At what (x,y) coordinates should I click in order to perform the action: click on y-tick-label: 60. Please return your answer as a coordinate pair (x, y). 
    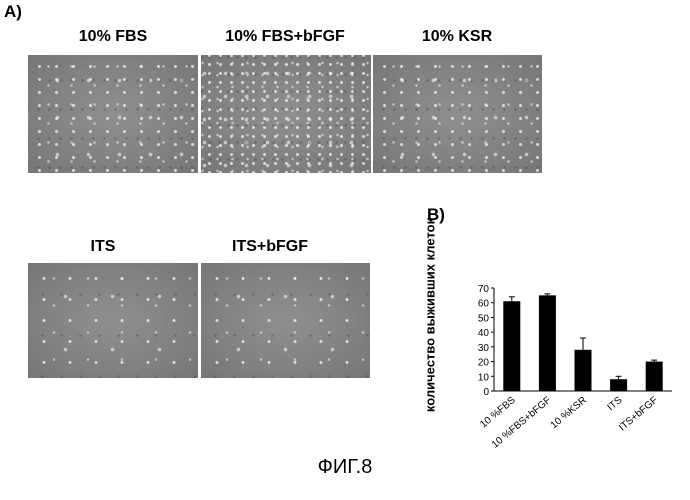
    Looking at the image, I should click on (484, 304).